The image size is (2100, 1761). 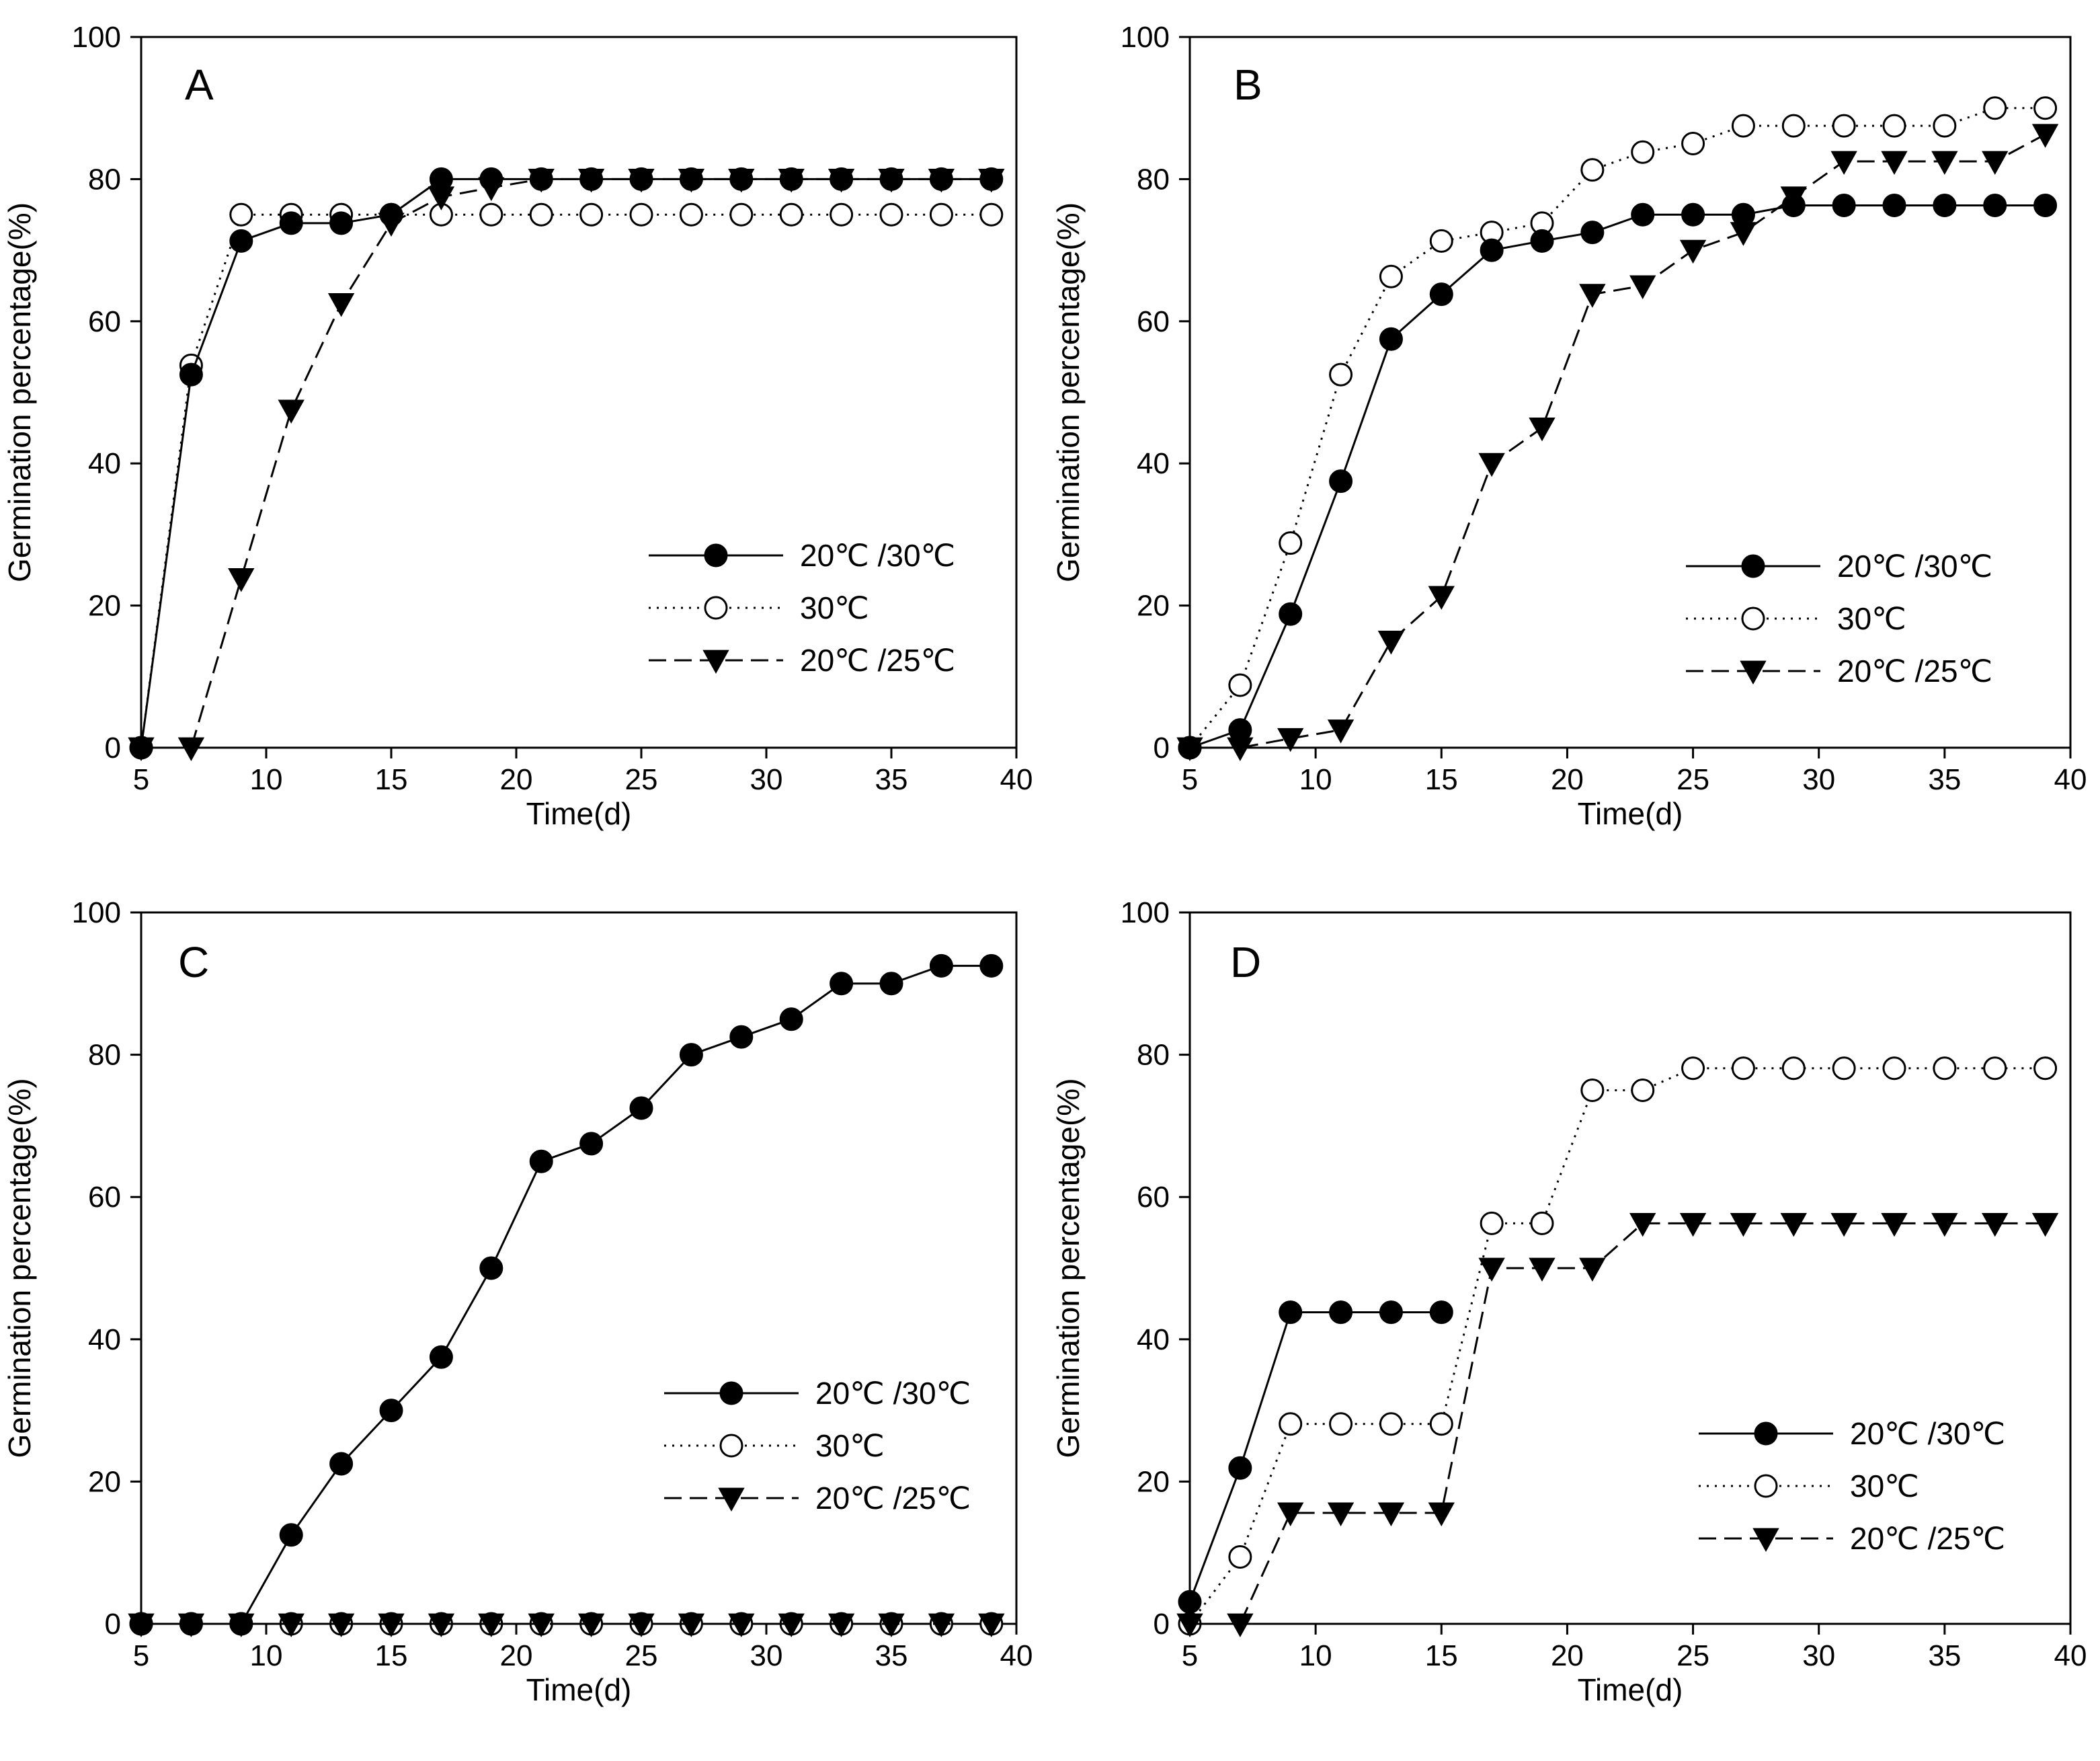 I want to click on panel-letter: A, so click(x=199, y=85).